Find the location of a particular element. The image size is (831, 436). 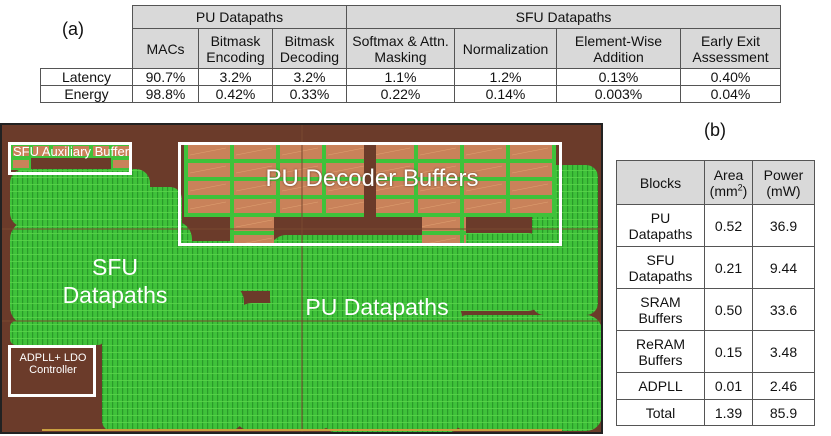

aux-buffer-blocks is located at coordinates (71, 157).